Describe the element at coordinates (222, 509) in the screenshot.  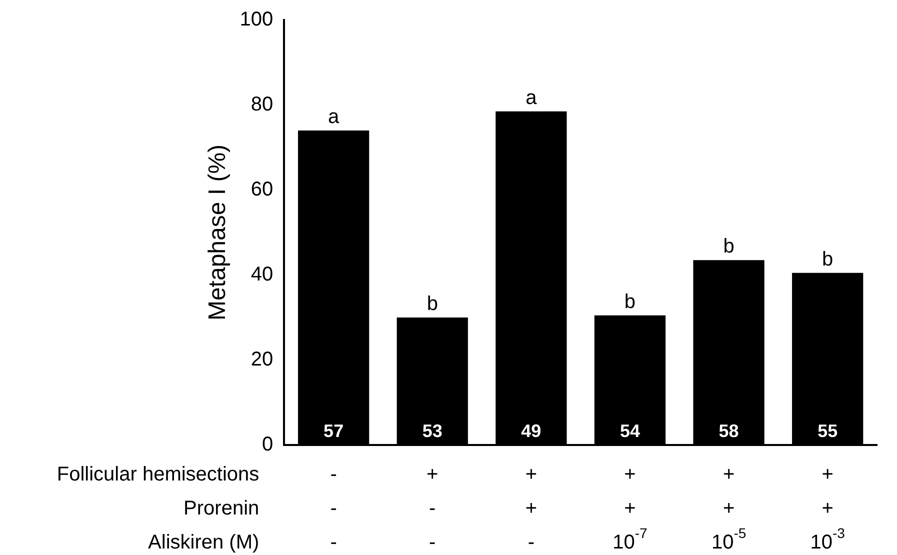
I see `text: Prorenin` at that location.